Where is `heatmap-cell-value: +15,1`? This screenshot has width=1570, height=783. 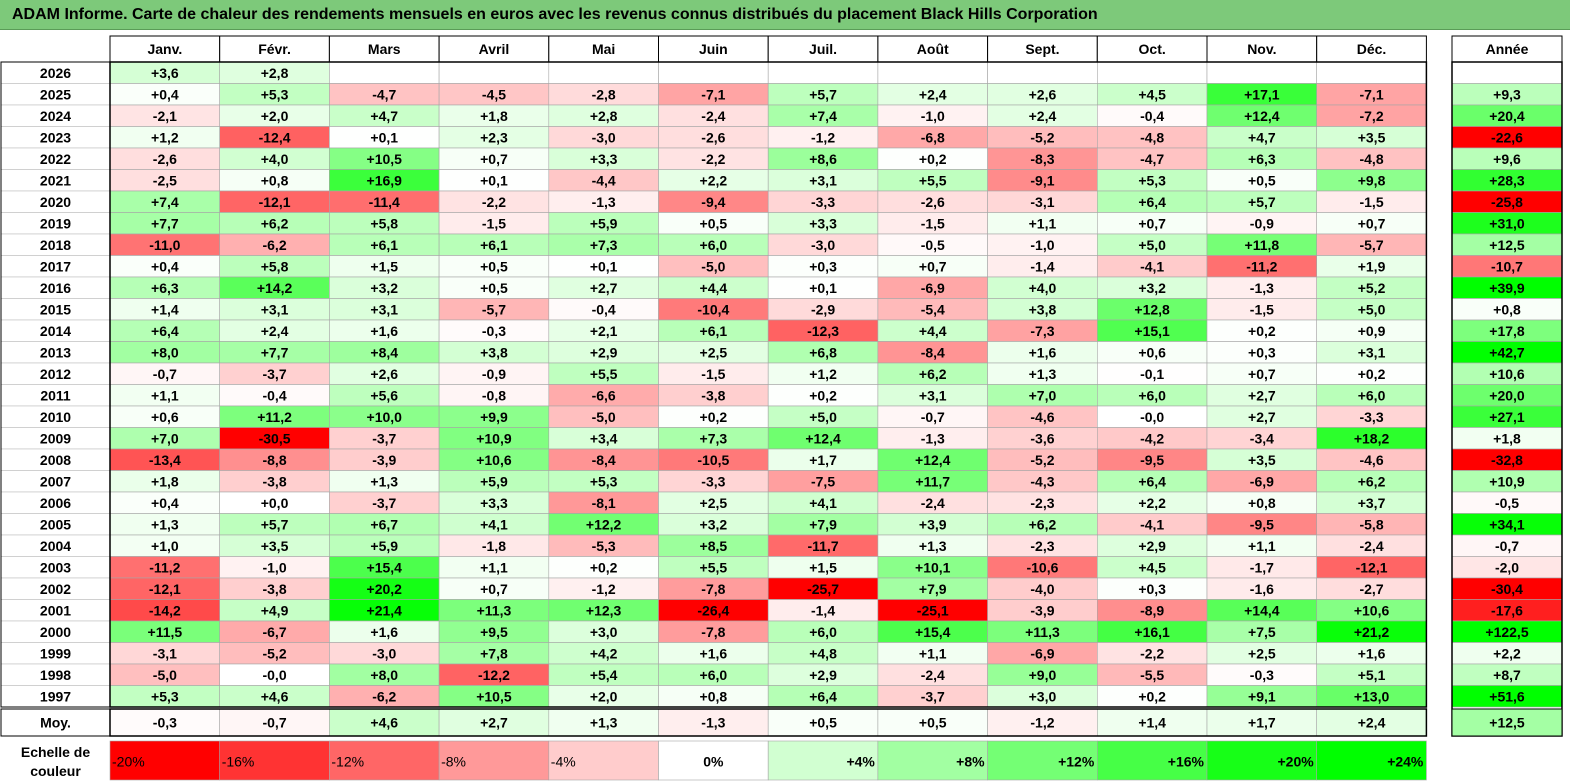 heatmap-cell-value: +15,1 is located at coordinates (1152, 331).